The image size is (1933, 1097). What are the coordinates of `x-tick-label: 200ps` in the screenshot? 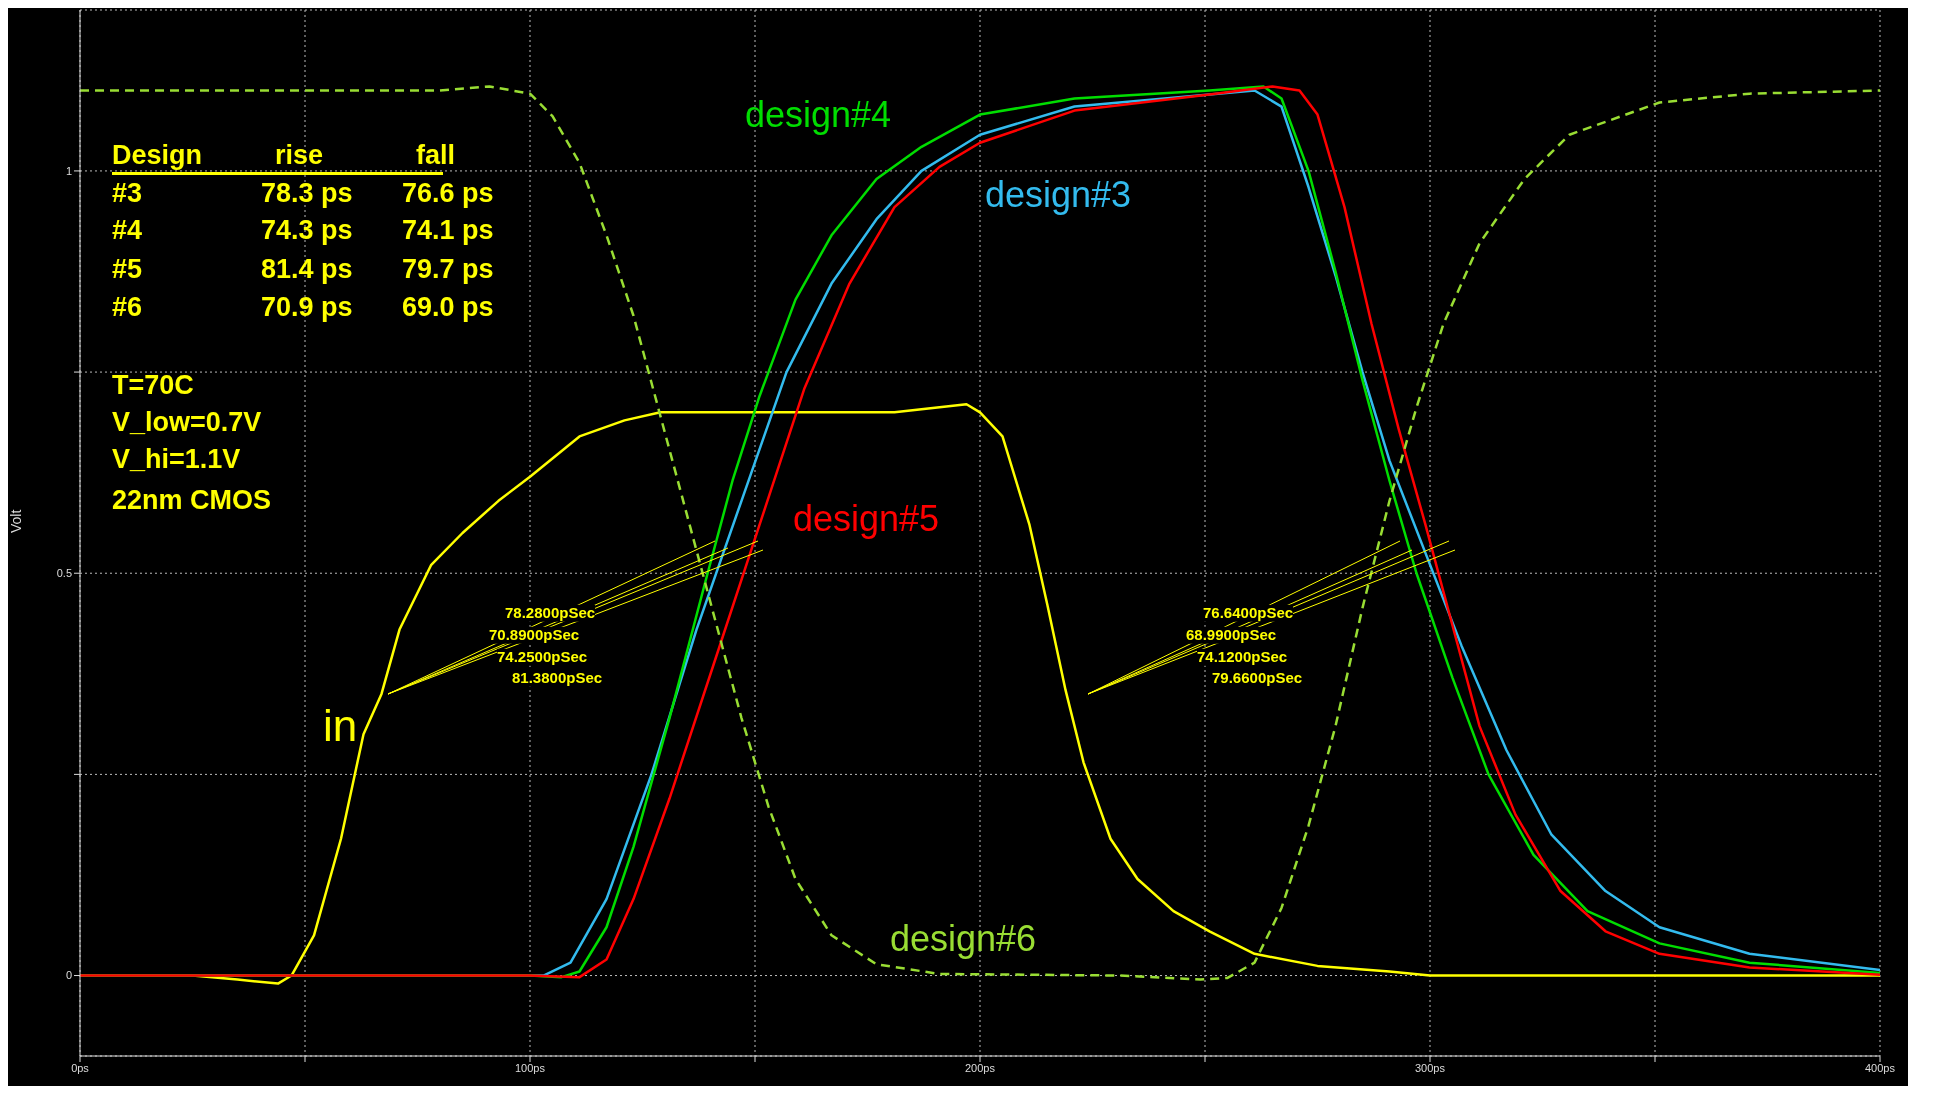 It's located at (980, 1067).